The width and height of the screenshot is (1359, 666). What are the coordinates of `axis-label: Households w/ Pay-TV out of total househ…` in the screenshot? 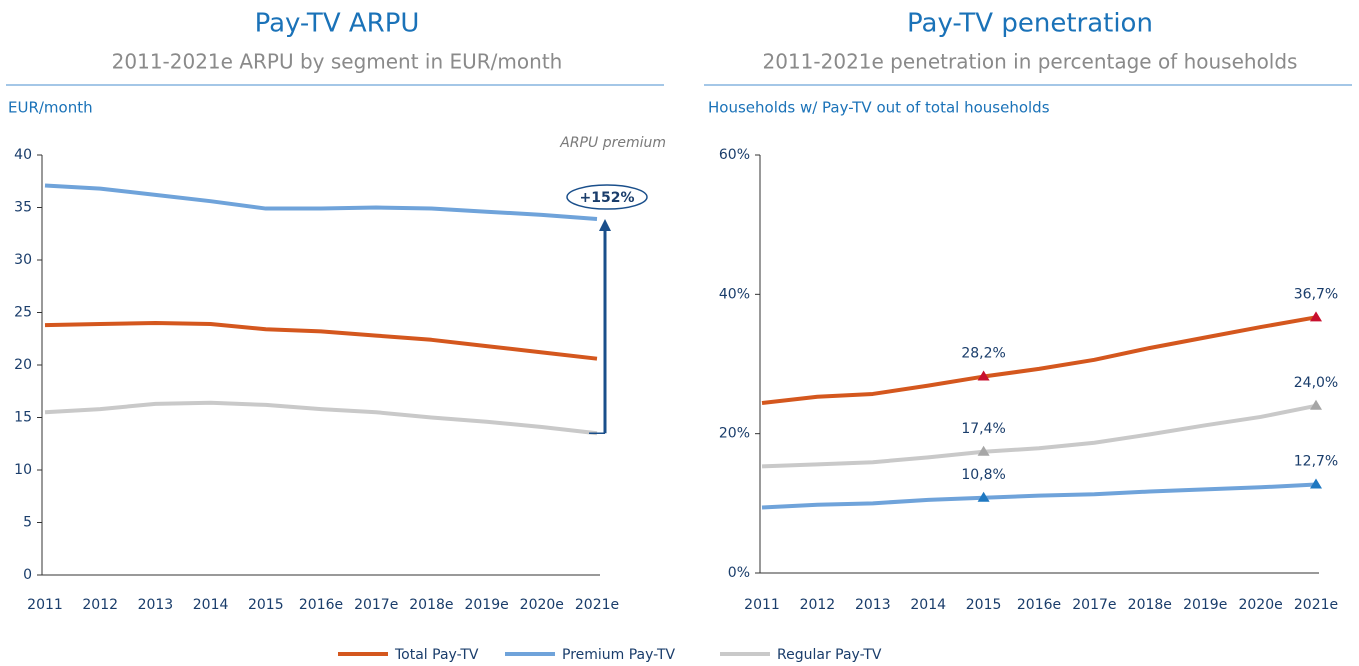 It's located at (879, 108).